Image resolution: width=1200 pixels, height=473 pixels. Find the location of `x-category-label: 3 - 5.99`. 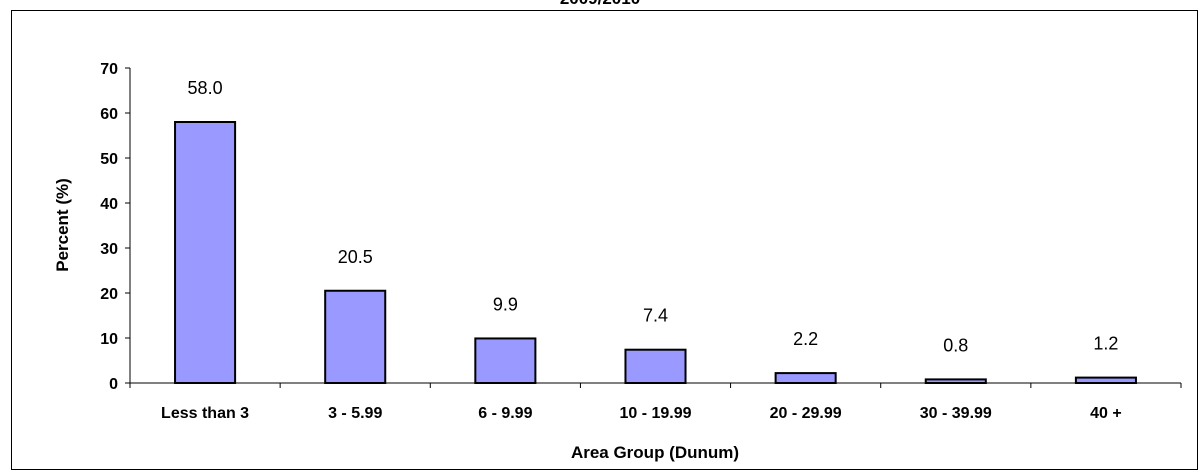

x-category-label: 3 - 5.99 is located at coordinates (355, 413).